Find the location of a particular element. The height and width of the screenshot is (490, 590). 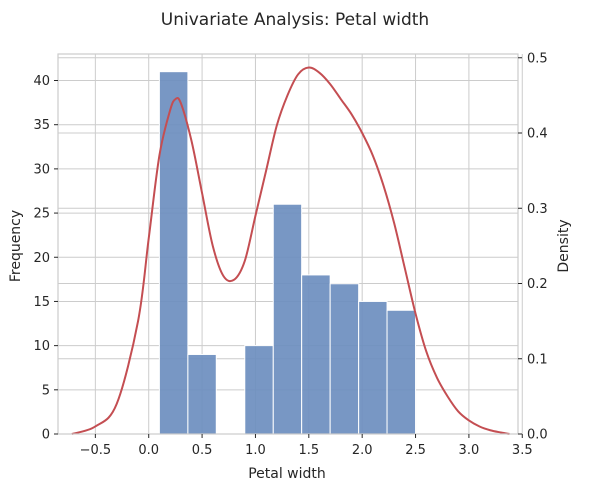

x-tick-label: 2.0 is located at coordinates (362, 450).